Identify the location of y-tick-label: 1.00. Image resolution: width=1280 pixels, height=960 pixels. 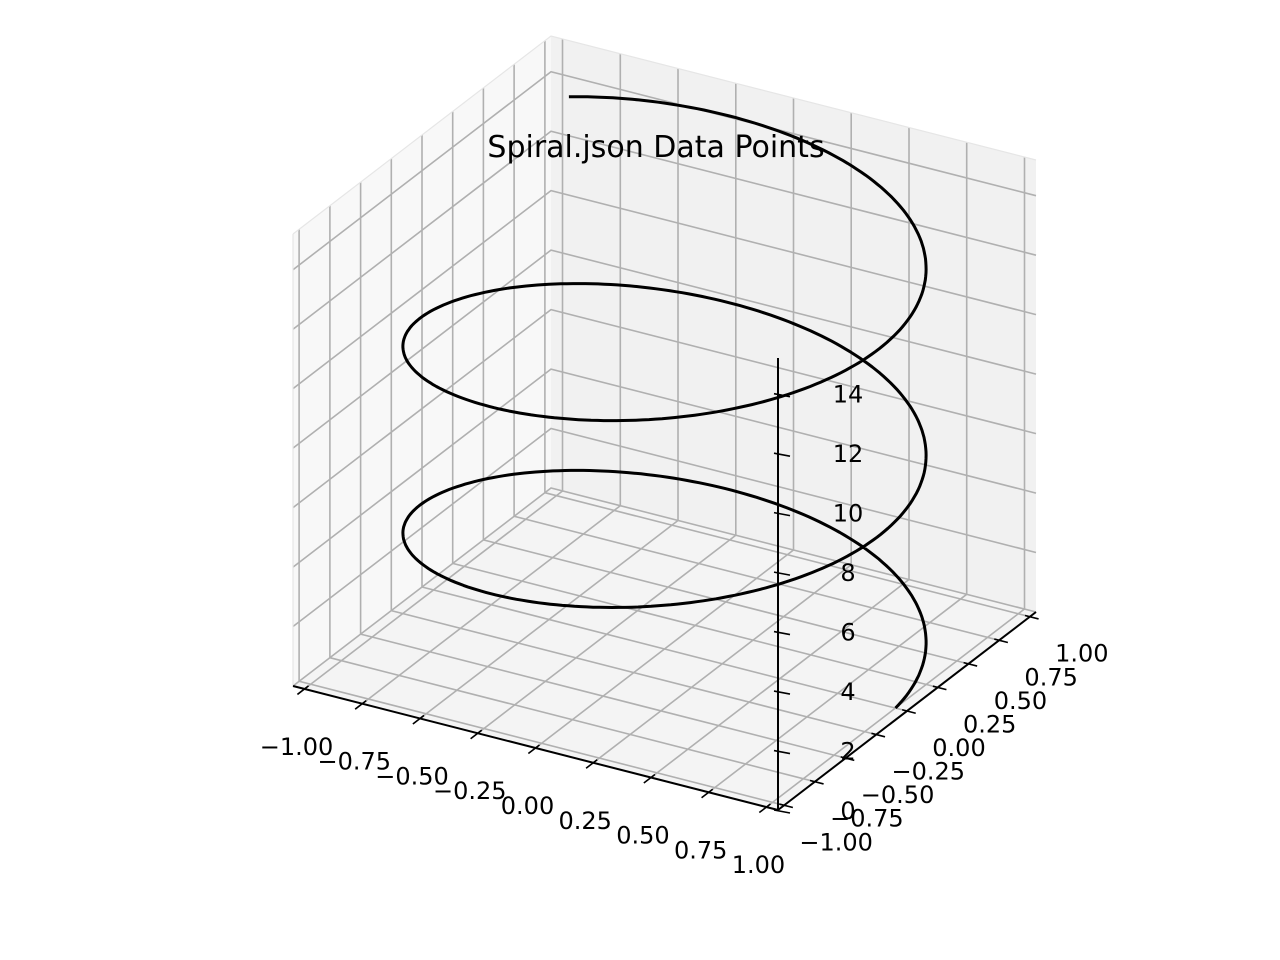
(1081, 654).